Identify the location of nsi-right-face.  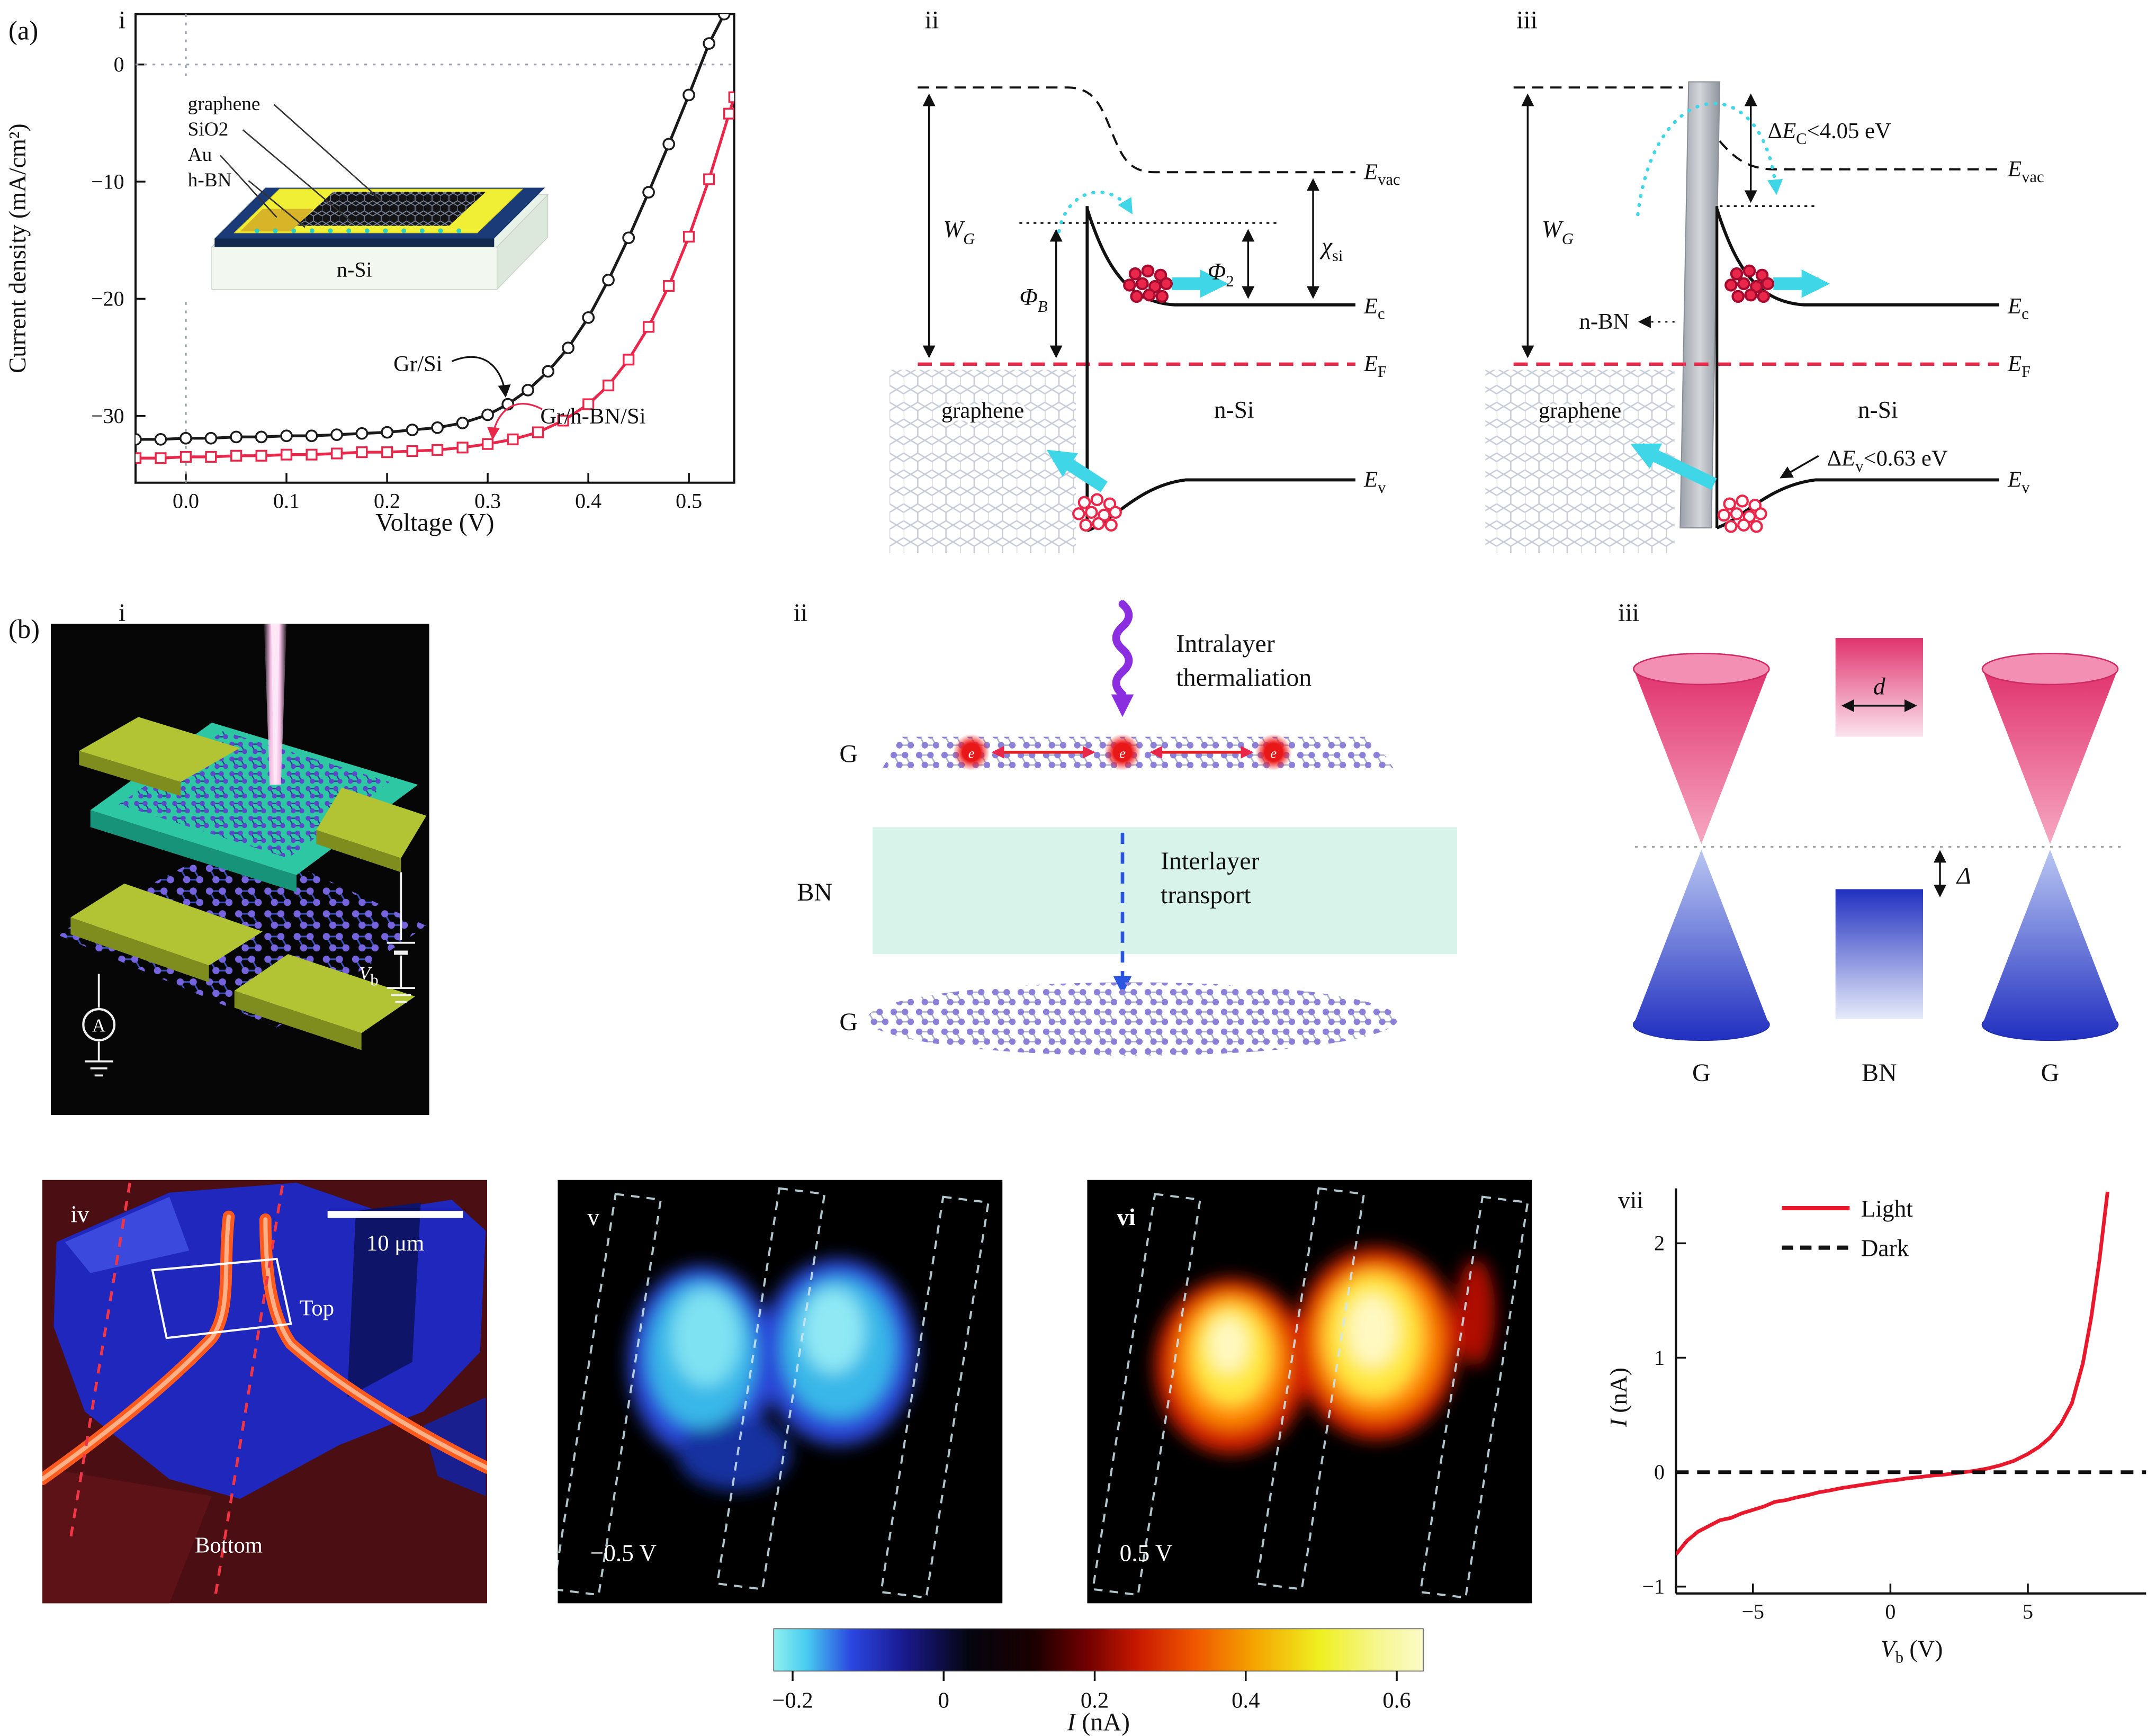
(523, 242).